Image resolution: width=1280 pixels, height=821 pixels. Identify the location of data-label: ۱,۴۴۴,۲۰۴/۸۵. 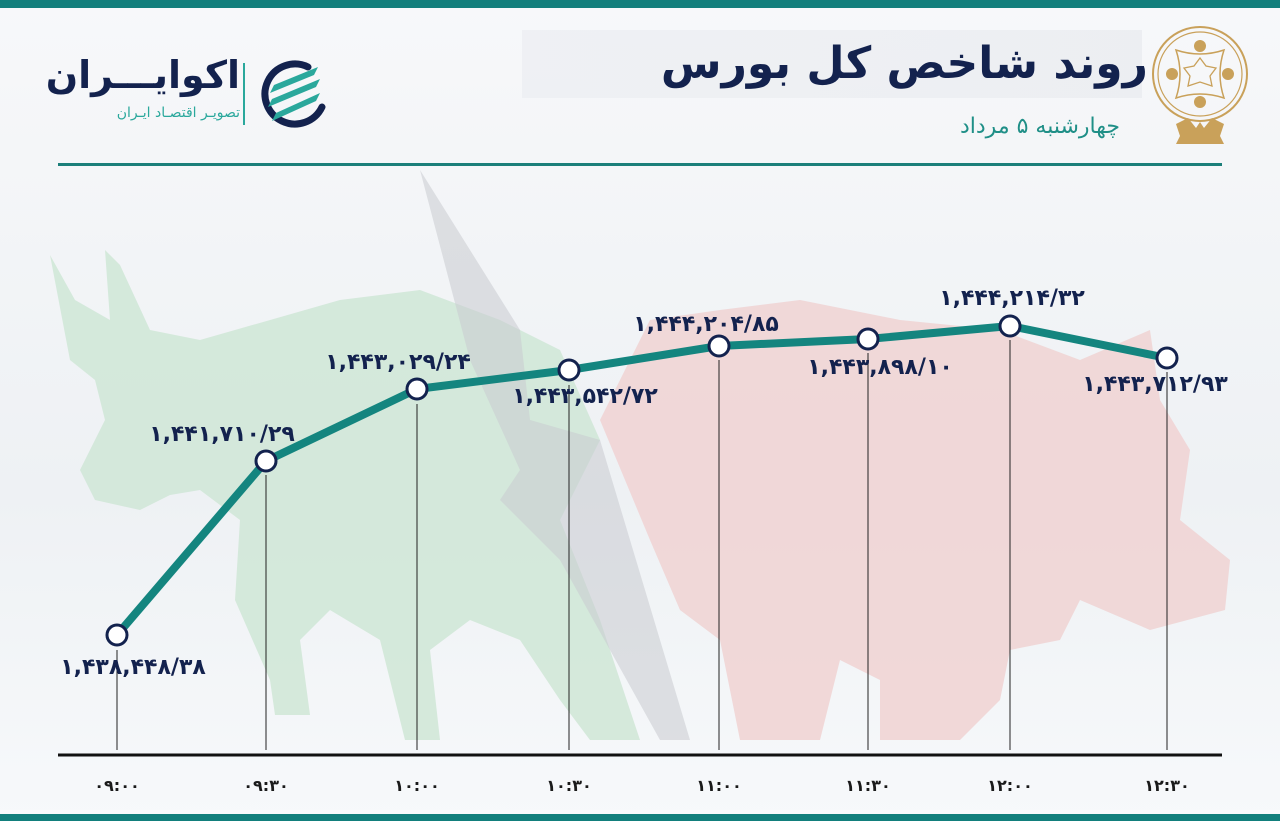
(706, 324).